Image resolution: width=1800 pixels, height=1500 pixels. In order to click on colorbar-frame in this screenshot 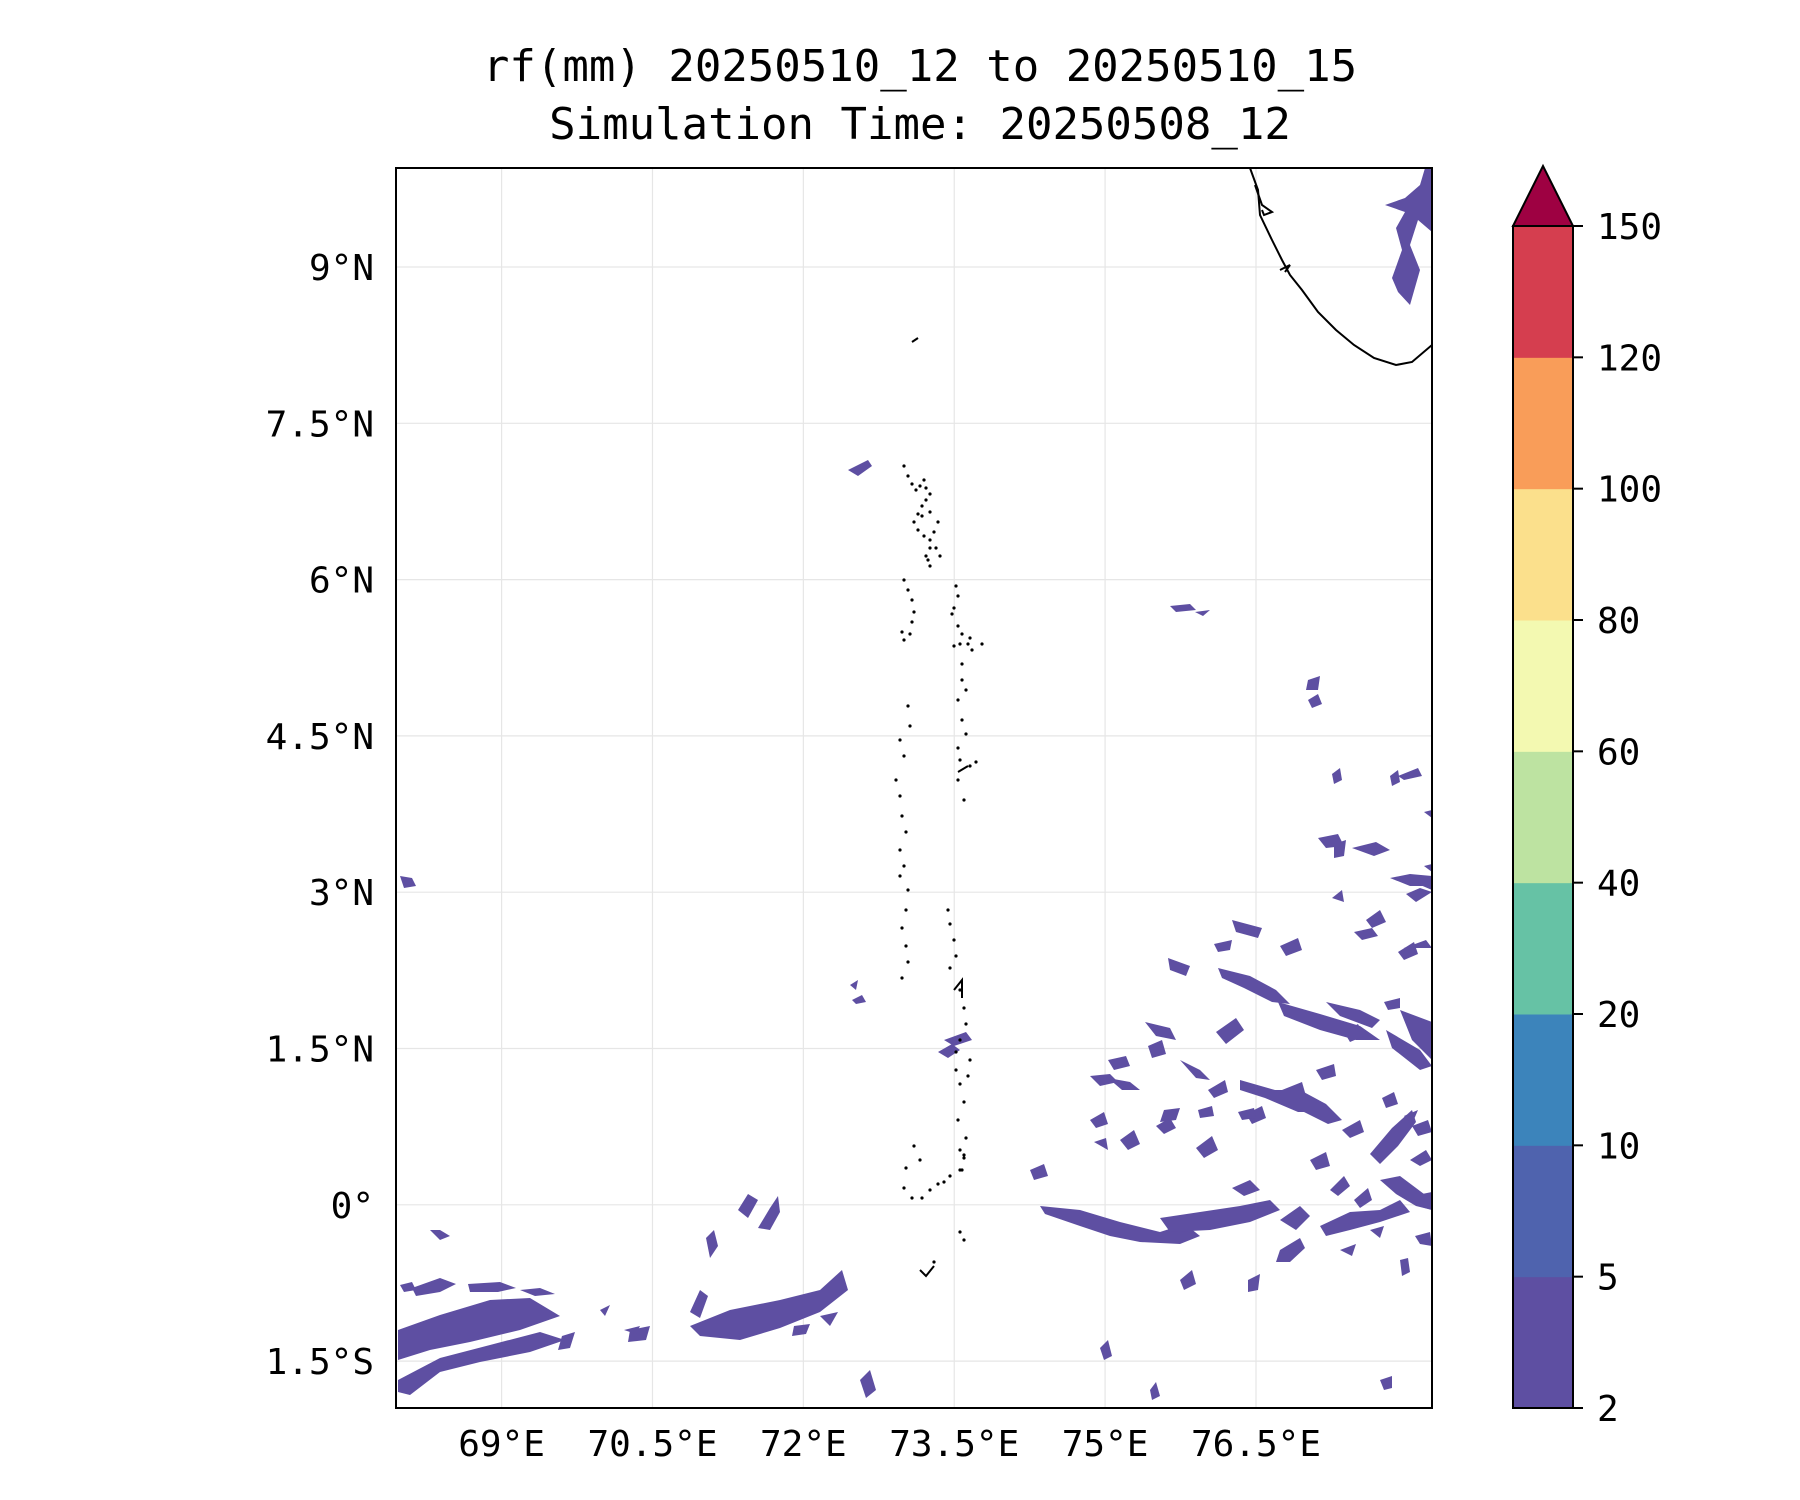, I will do `click(1543, 817)`.